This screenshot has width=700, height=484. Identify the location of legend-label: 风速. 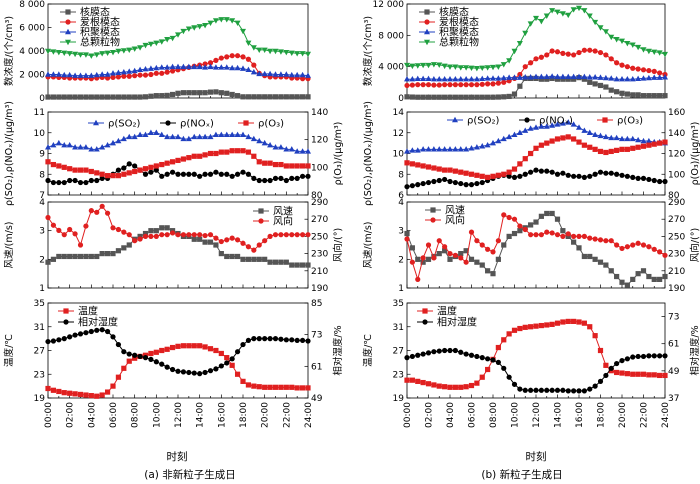
(283, 212).